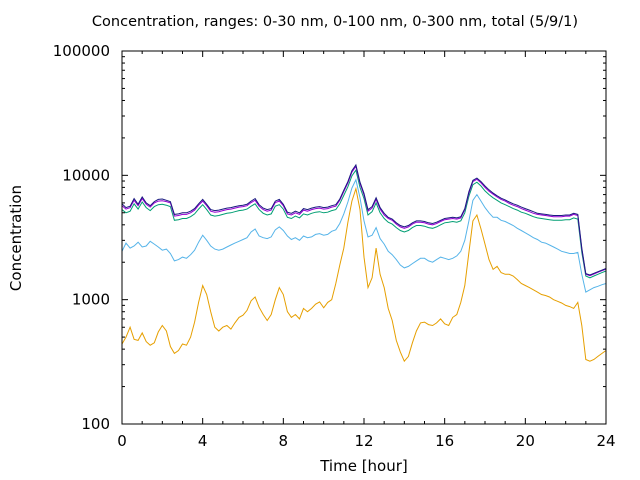 This screenshot has height=480, width=640. Describe the element at coordinates (605, 441) in the screenshot. I see `x-tick-label: 24` at that location.